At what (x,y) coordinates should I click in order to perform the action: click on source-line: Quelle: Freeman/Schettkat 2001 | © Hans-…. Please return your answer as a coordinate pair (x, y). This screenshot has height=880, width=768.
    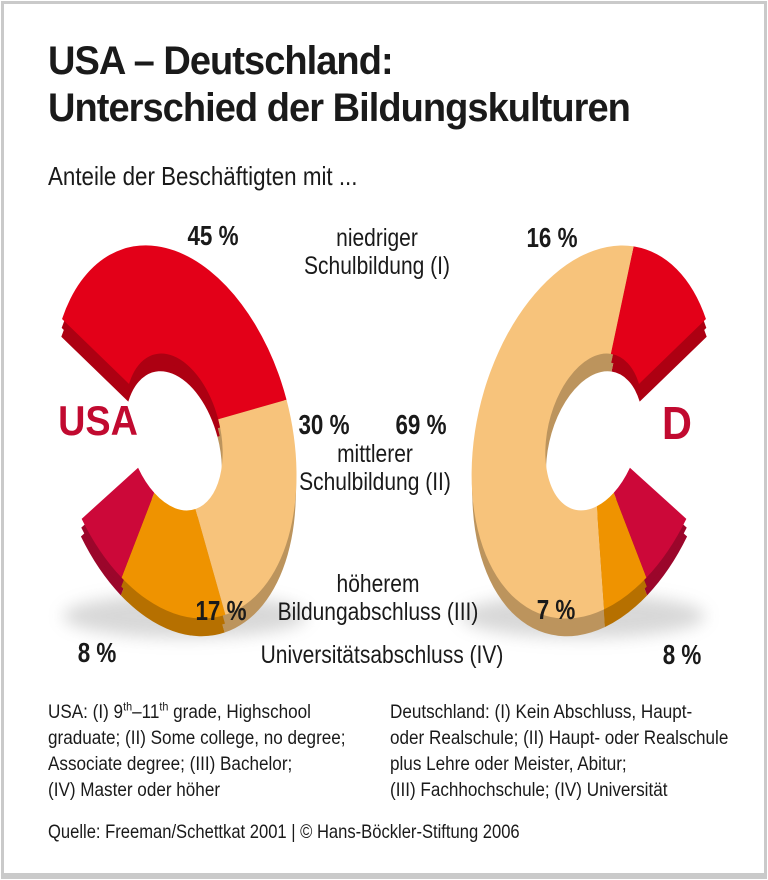
    Looking at the image, I should click on (284, 832).